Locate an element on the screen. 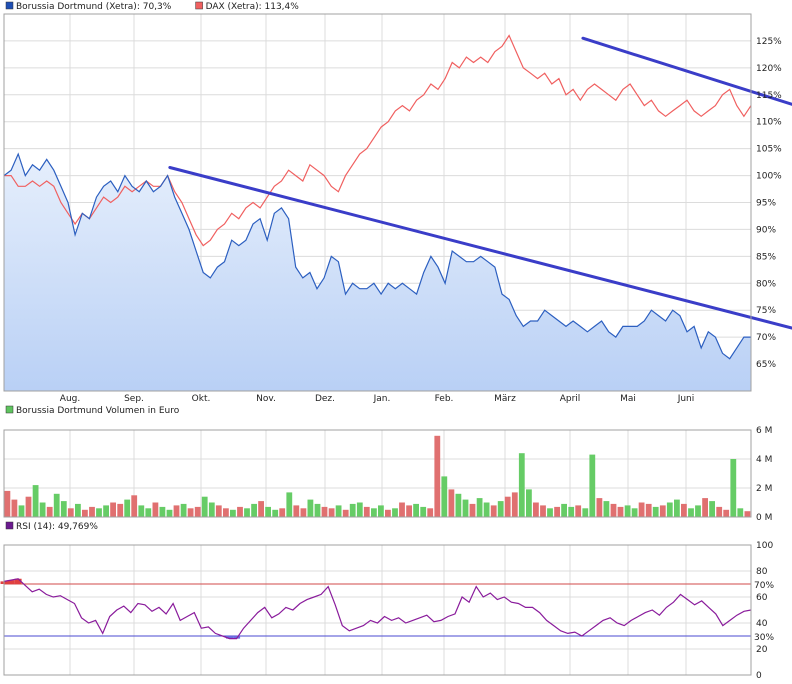 The height and width of the screenshot is (684, 792). rsi-y-tick: 60 is located at coordinates (762, 598).